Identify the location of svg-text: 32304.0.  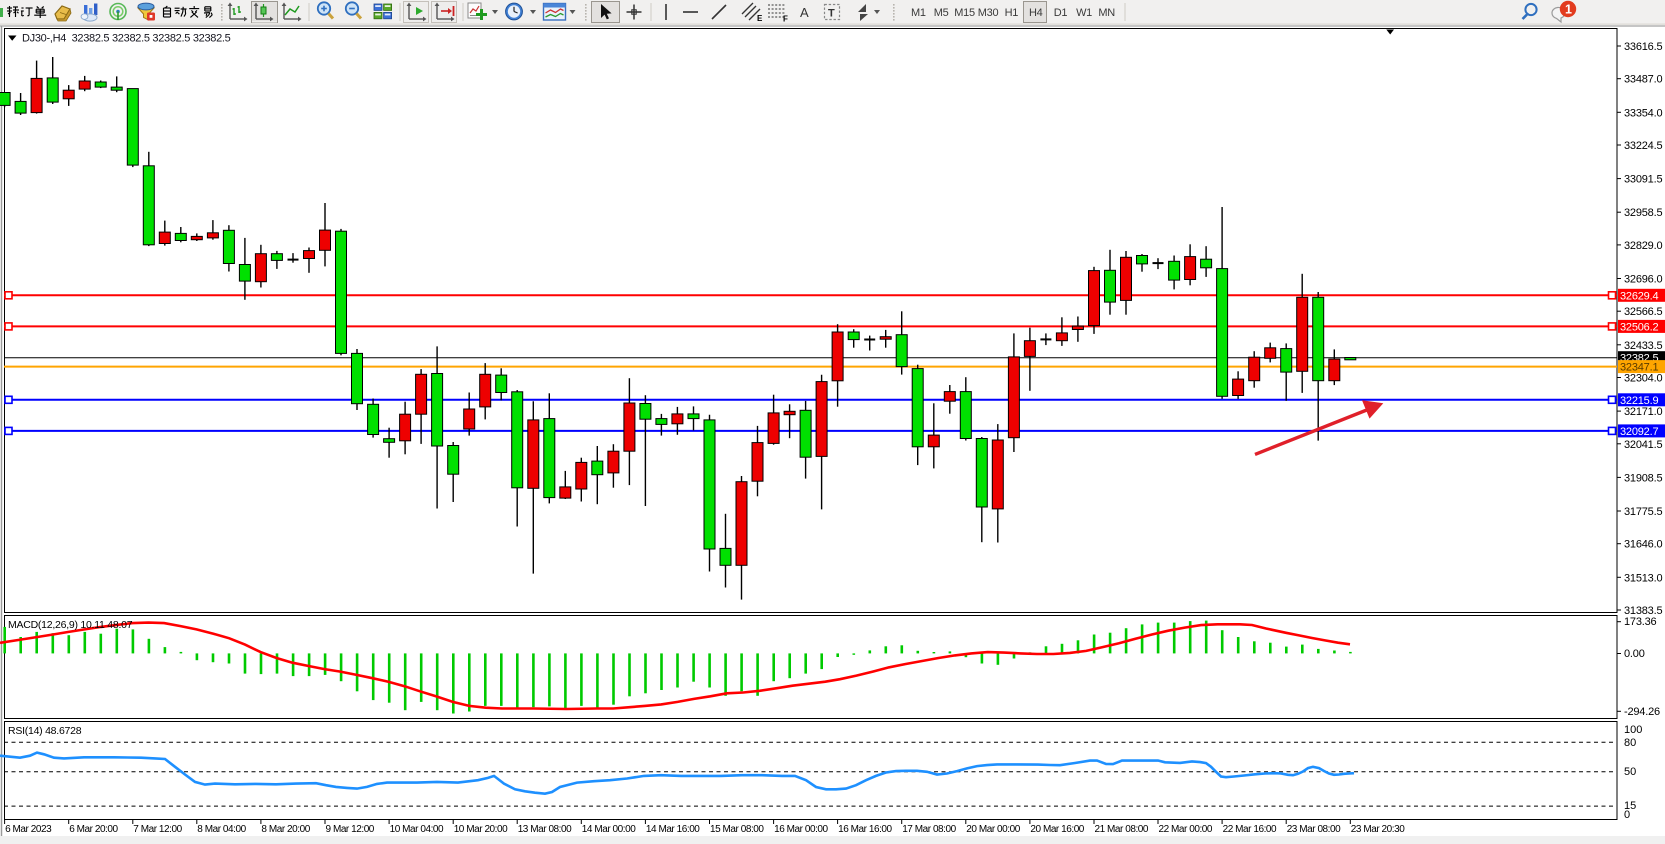
(1643, 379).